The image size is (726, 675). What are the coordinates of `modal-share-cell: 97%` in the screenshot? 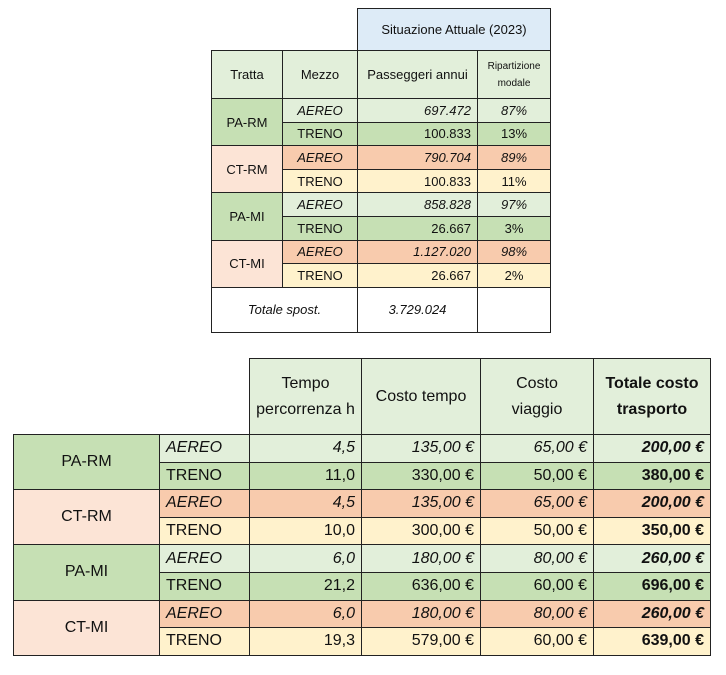 It's located at (514, 204).